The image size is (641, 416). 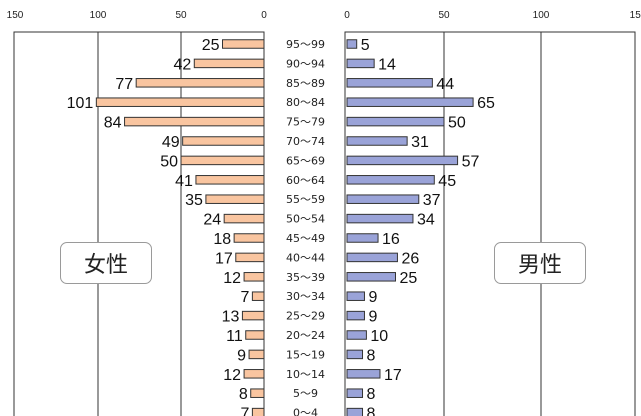 I want to click on female-value-label: 8, so click(x=243, y=394).